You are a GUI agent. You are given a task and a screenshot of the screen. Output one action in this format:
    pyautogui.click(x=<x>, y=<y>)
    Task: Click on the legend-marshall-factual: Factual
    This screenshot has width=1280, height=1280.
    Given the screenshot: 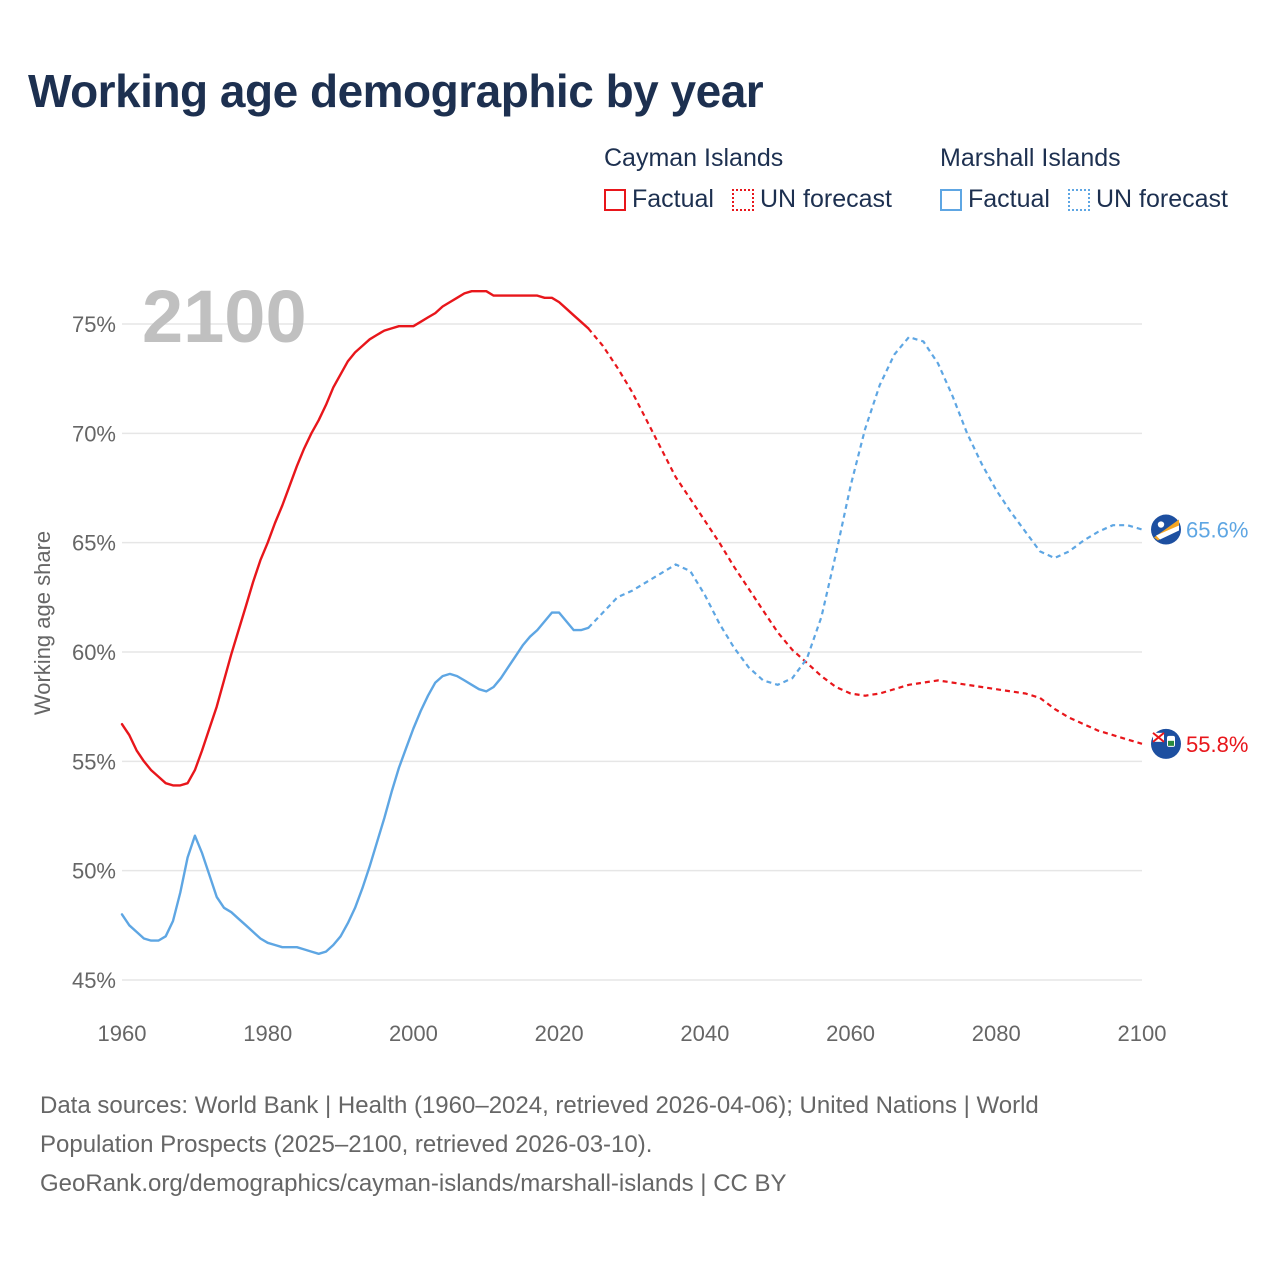 What is the action you would take?
    pyautogui.click(x=995, y=199)
    